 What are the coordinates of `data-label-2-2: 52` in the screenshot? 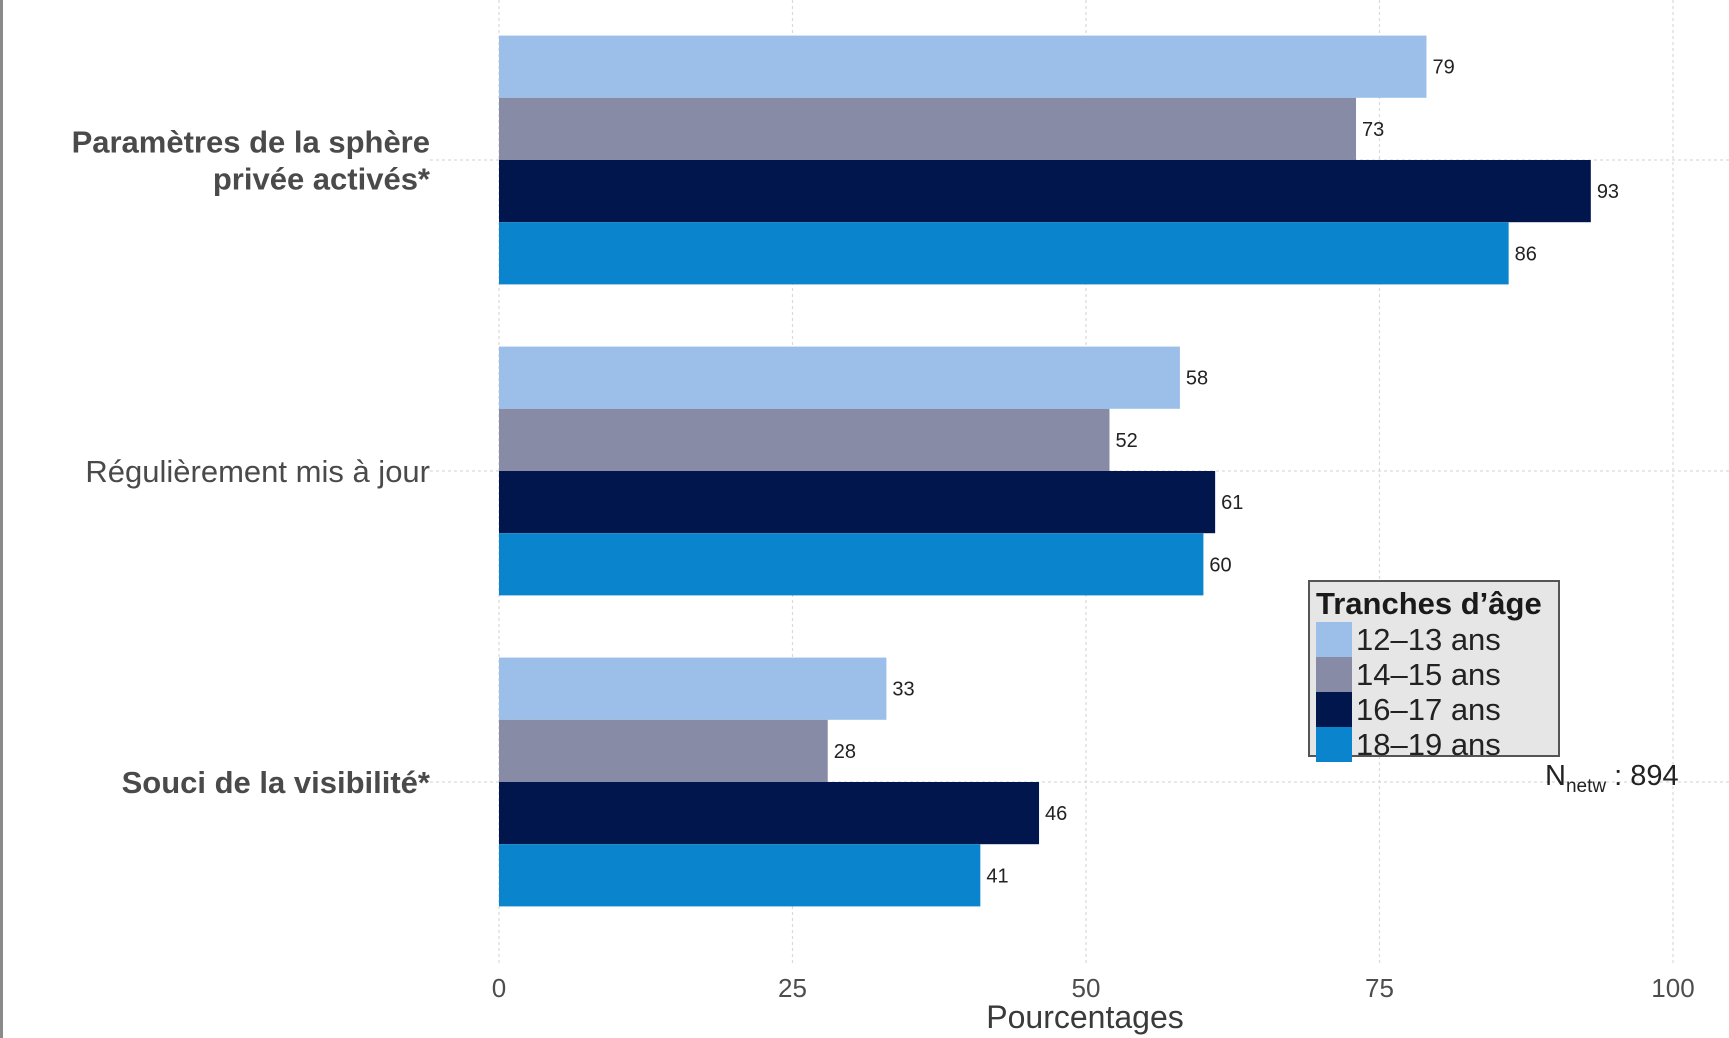 It's located at (1126, 441).